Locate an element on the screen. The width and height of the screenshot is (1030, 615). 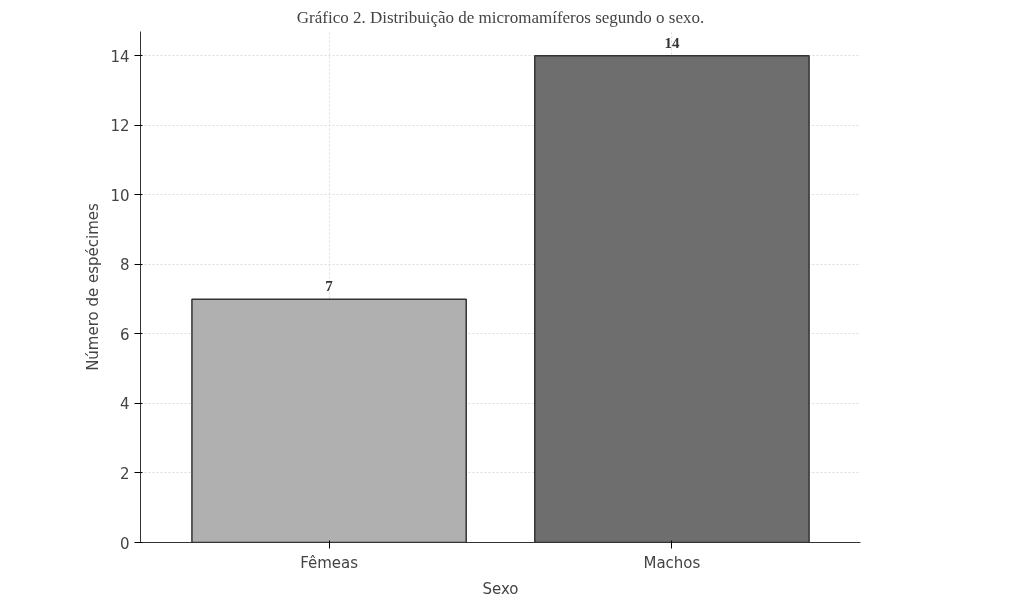
y-tick-label: 8 is located at coordinates (124, 265).